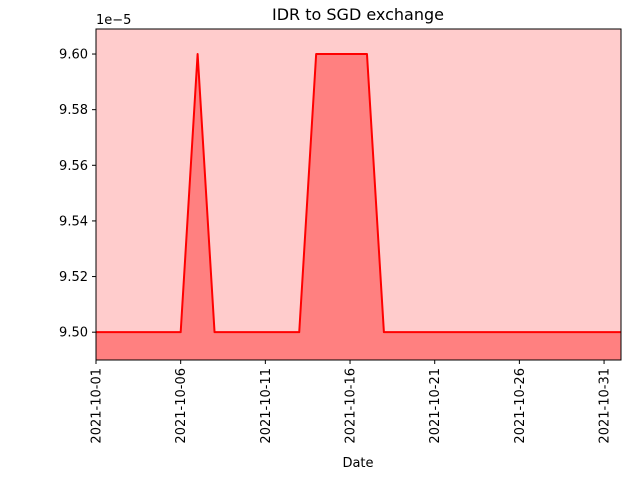  Describe the element at coordinates (435, 406) in the screenshot. I see `x-tick-label: 2021-10-21` at that location.